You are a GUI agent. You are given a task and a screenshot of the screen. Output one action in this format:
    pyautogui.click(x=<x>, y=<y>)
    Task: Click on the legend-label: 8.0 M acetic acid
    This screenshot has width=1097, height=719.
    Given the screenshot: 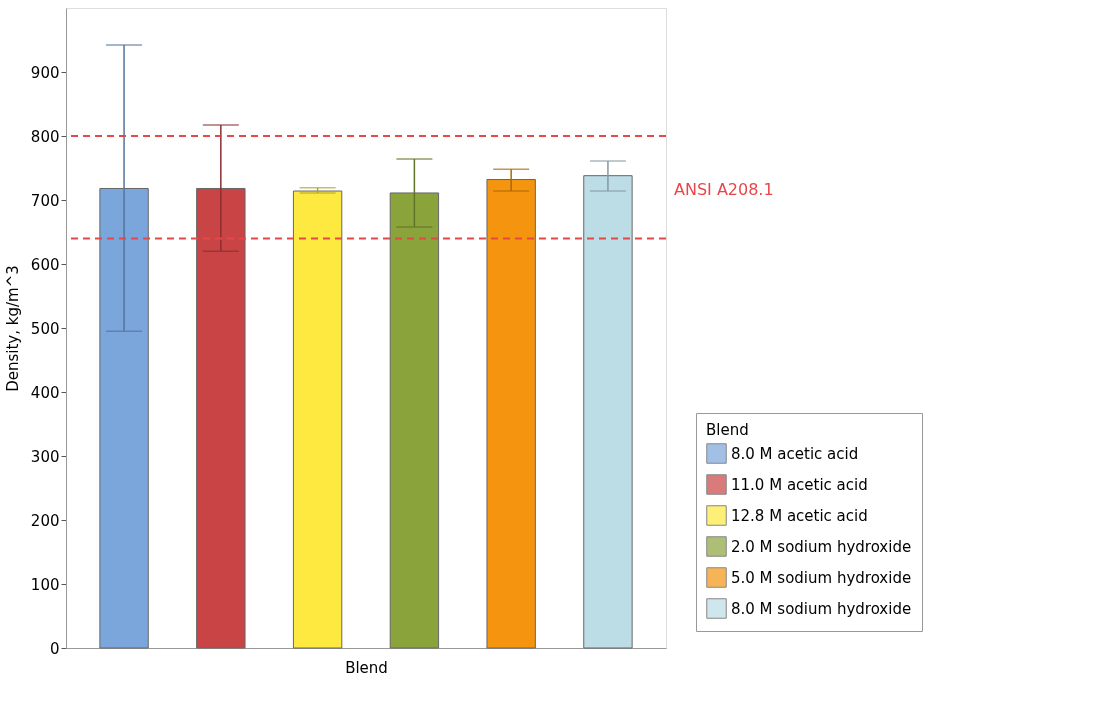 What is the action you would take?
    pyautogui.click(x=795, y=453)
    